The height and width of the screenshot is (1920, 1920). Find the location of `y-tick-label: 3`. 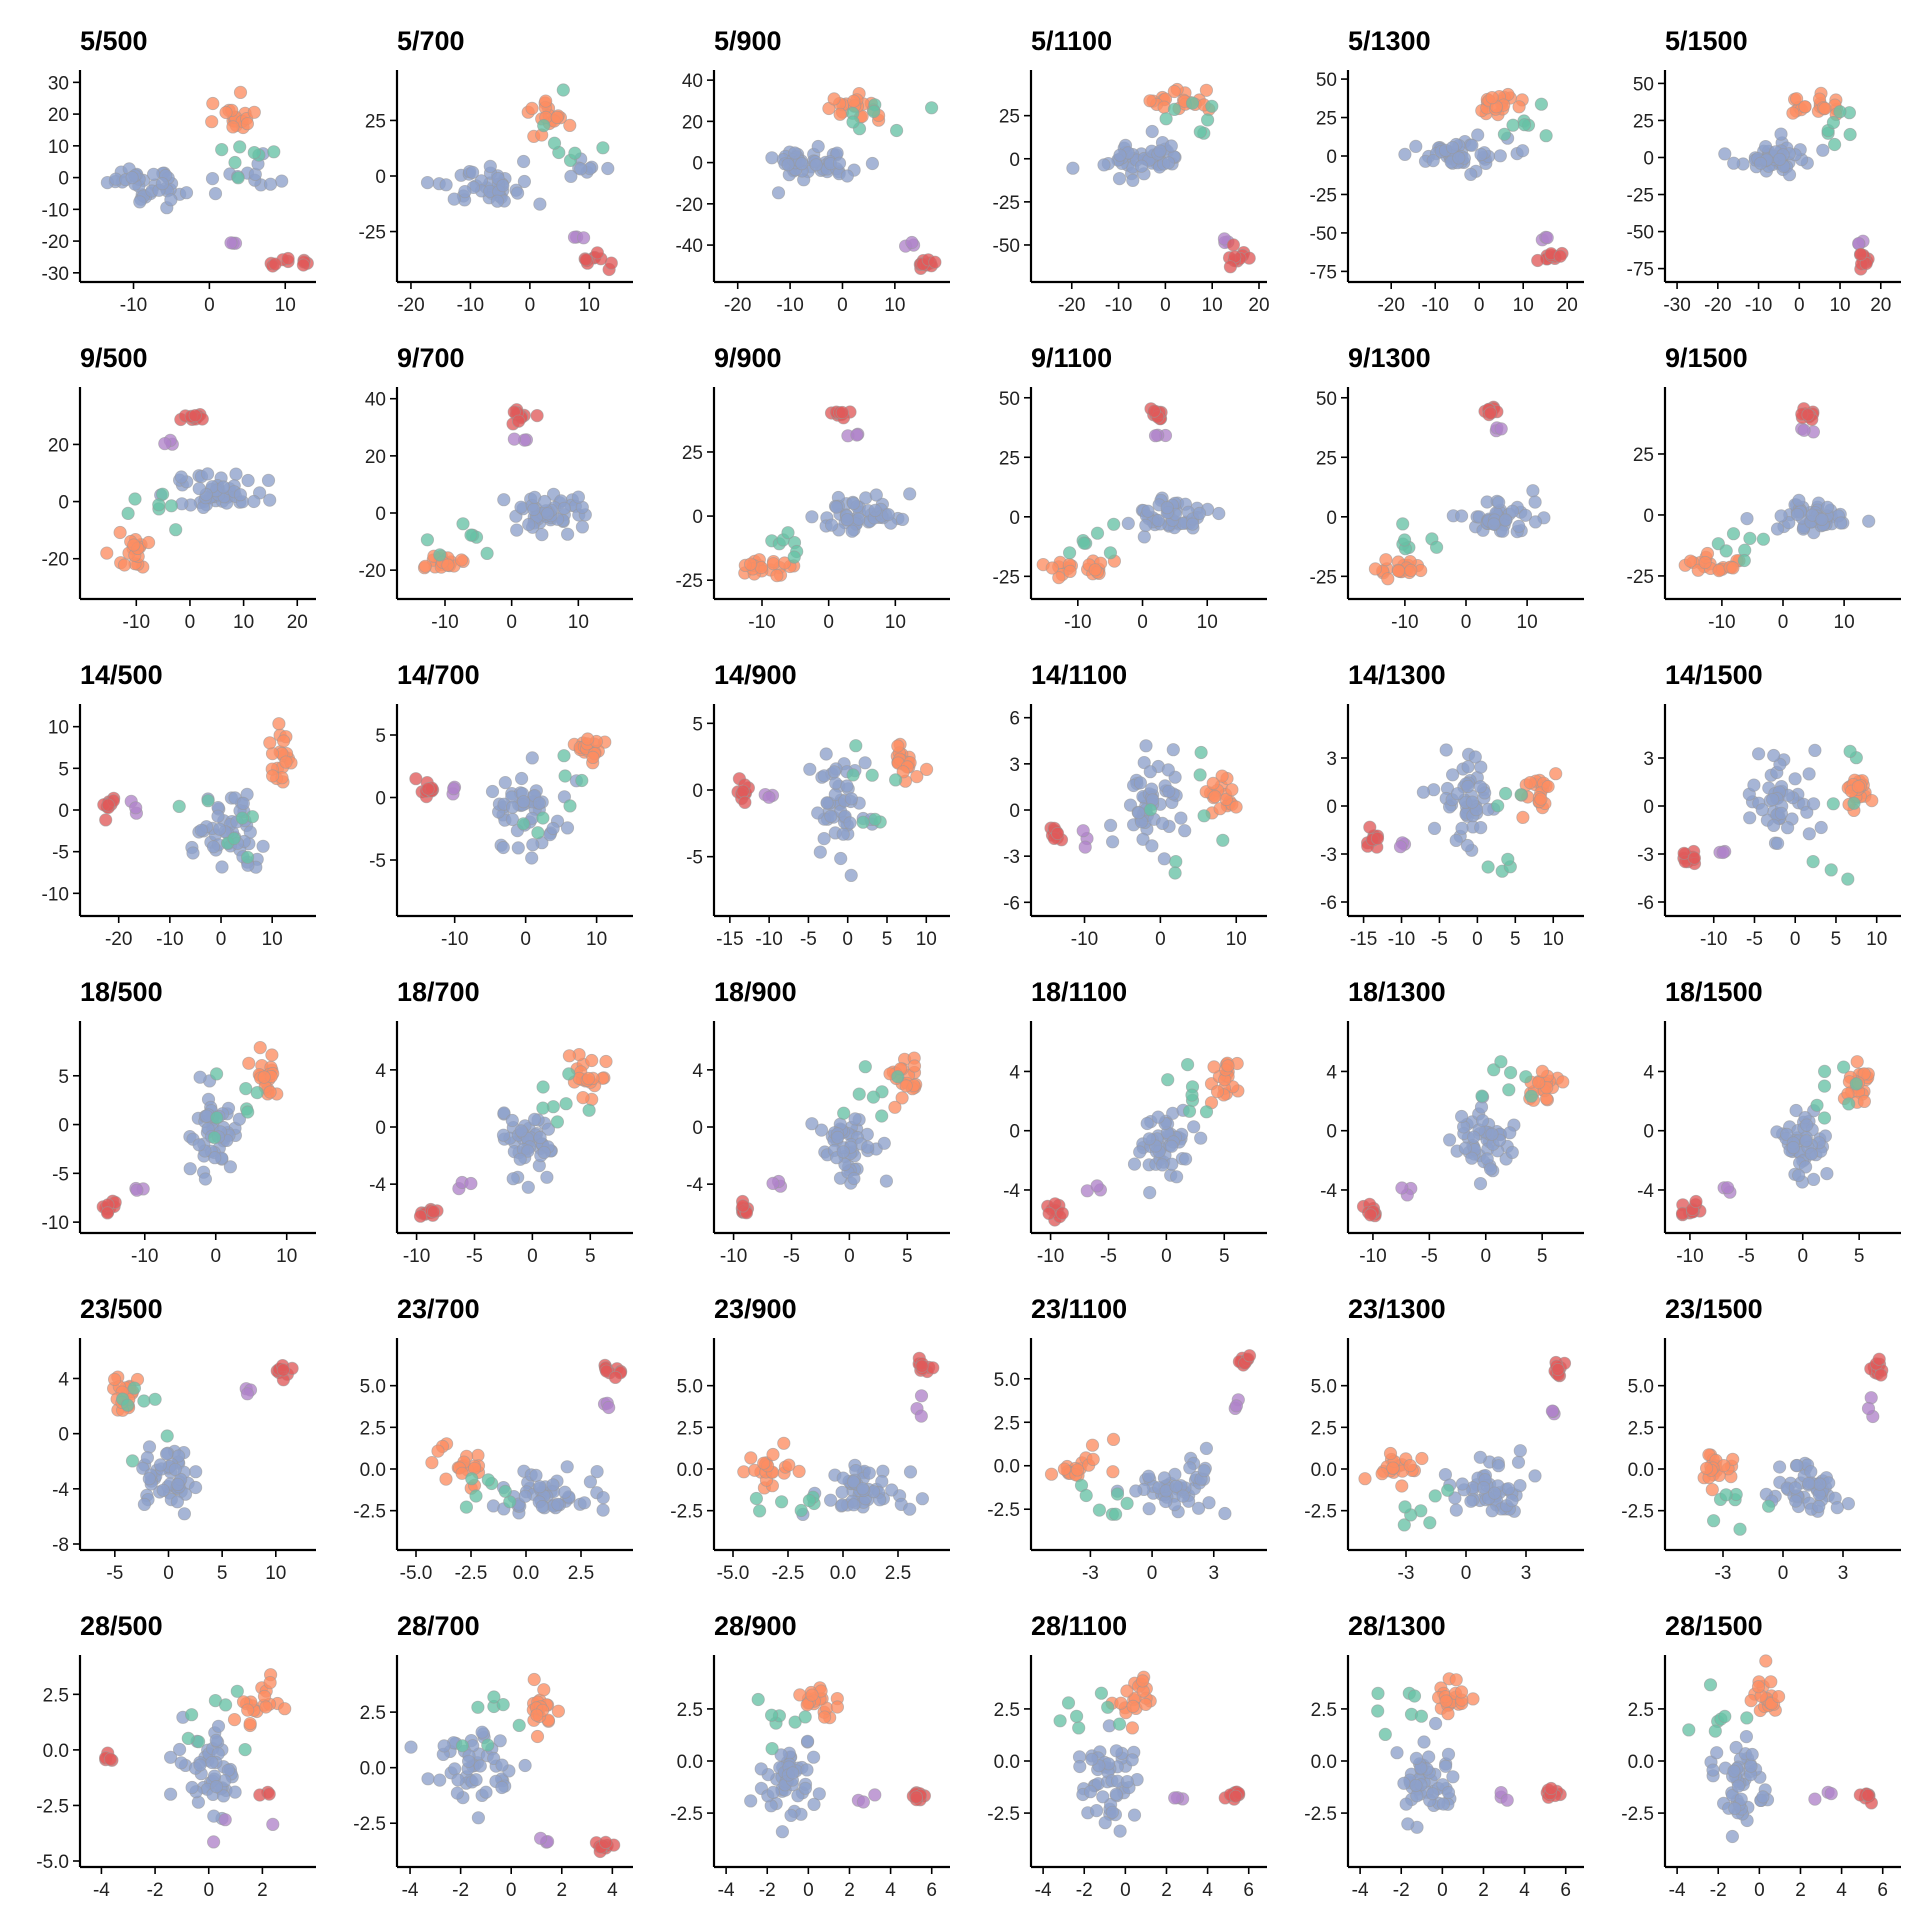

y-tick-label: 3 is located at coordinates (1648, 759).